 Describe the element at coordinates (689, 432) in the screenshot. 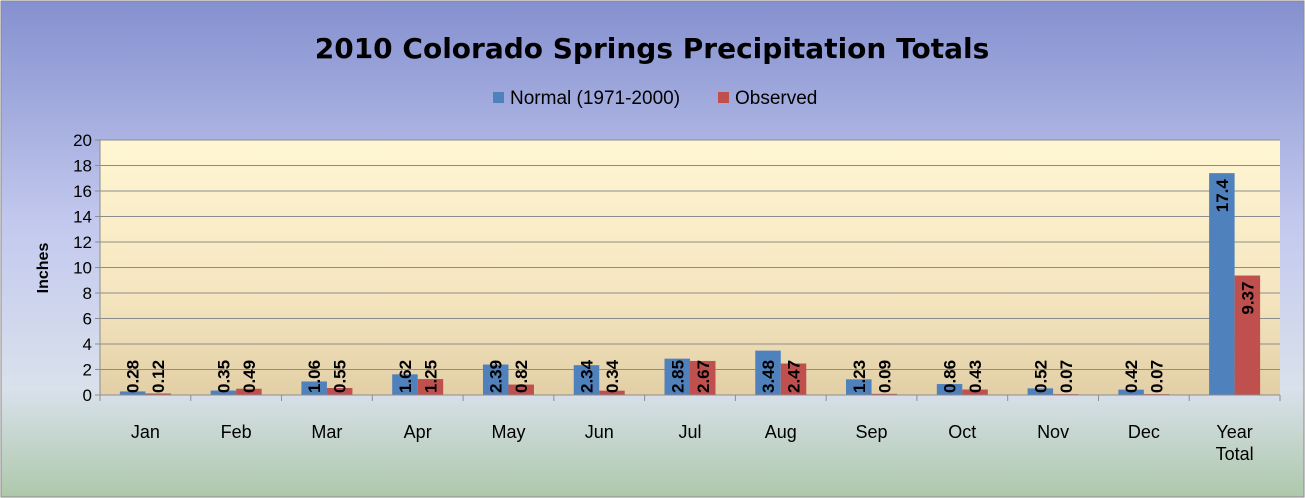

I see `x-category-label: Jul` at that location.